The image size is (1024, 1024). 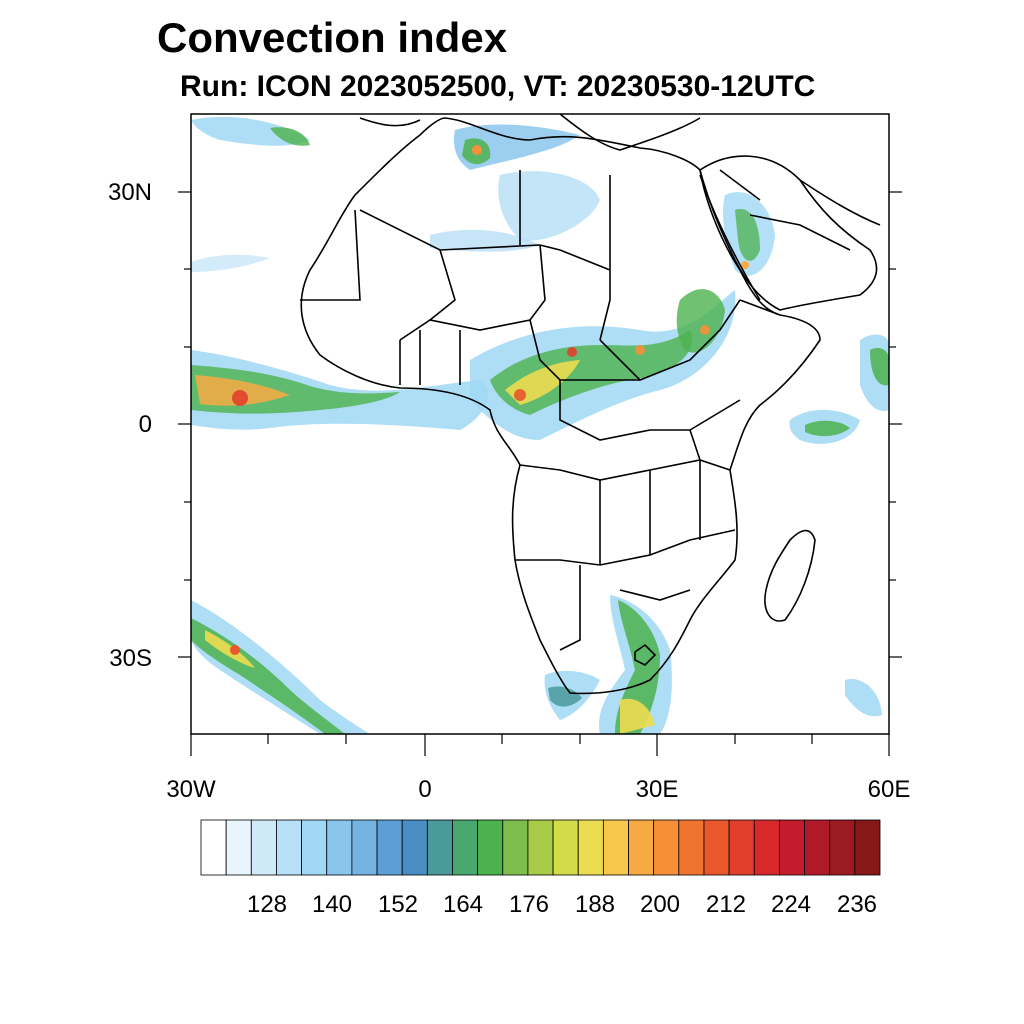 I want to click on field-indian-ocean-core, so click(x=827, y=428).